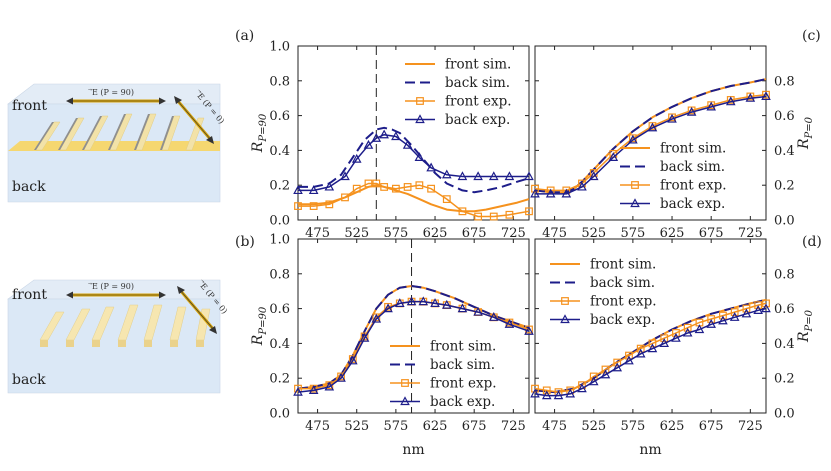  Describe the element at coordinates (29, 295) in the screenshot. I see `front-label: front` at that location.